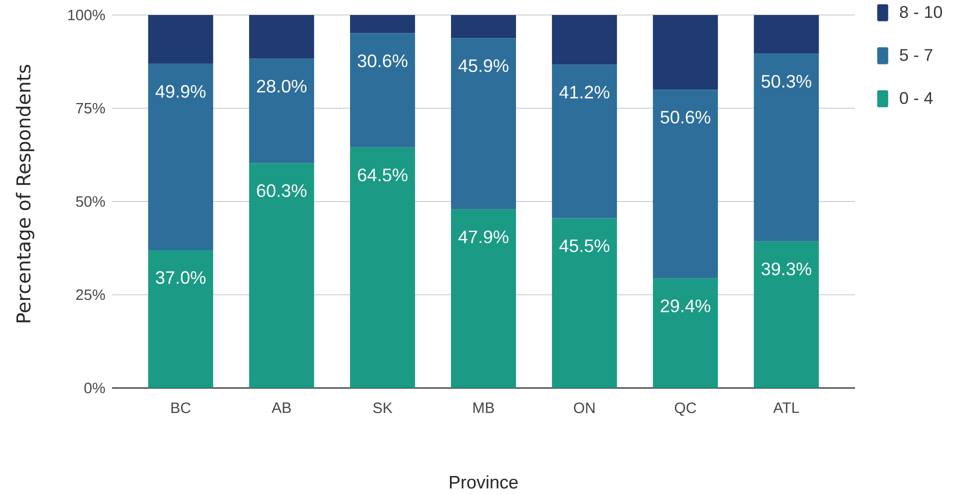 This screenshot has height=494, width=961. Describe the element at coordinates (584, 92) in the screenshot. I see `data-label: 41.2%` at that location.